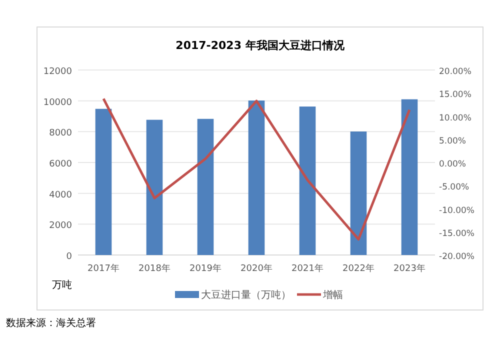 The image size is (500, 362). Describe the element at coordinates (455, 95) in the screenshot. I see `y2-tick-label: 15.00%` at that location.